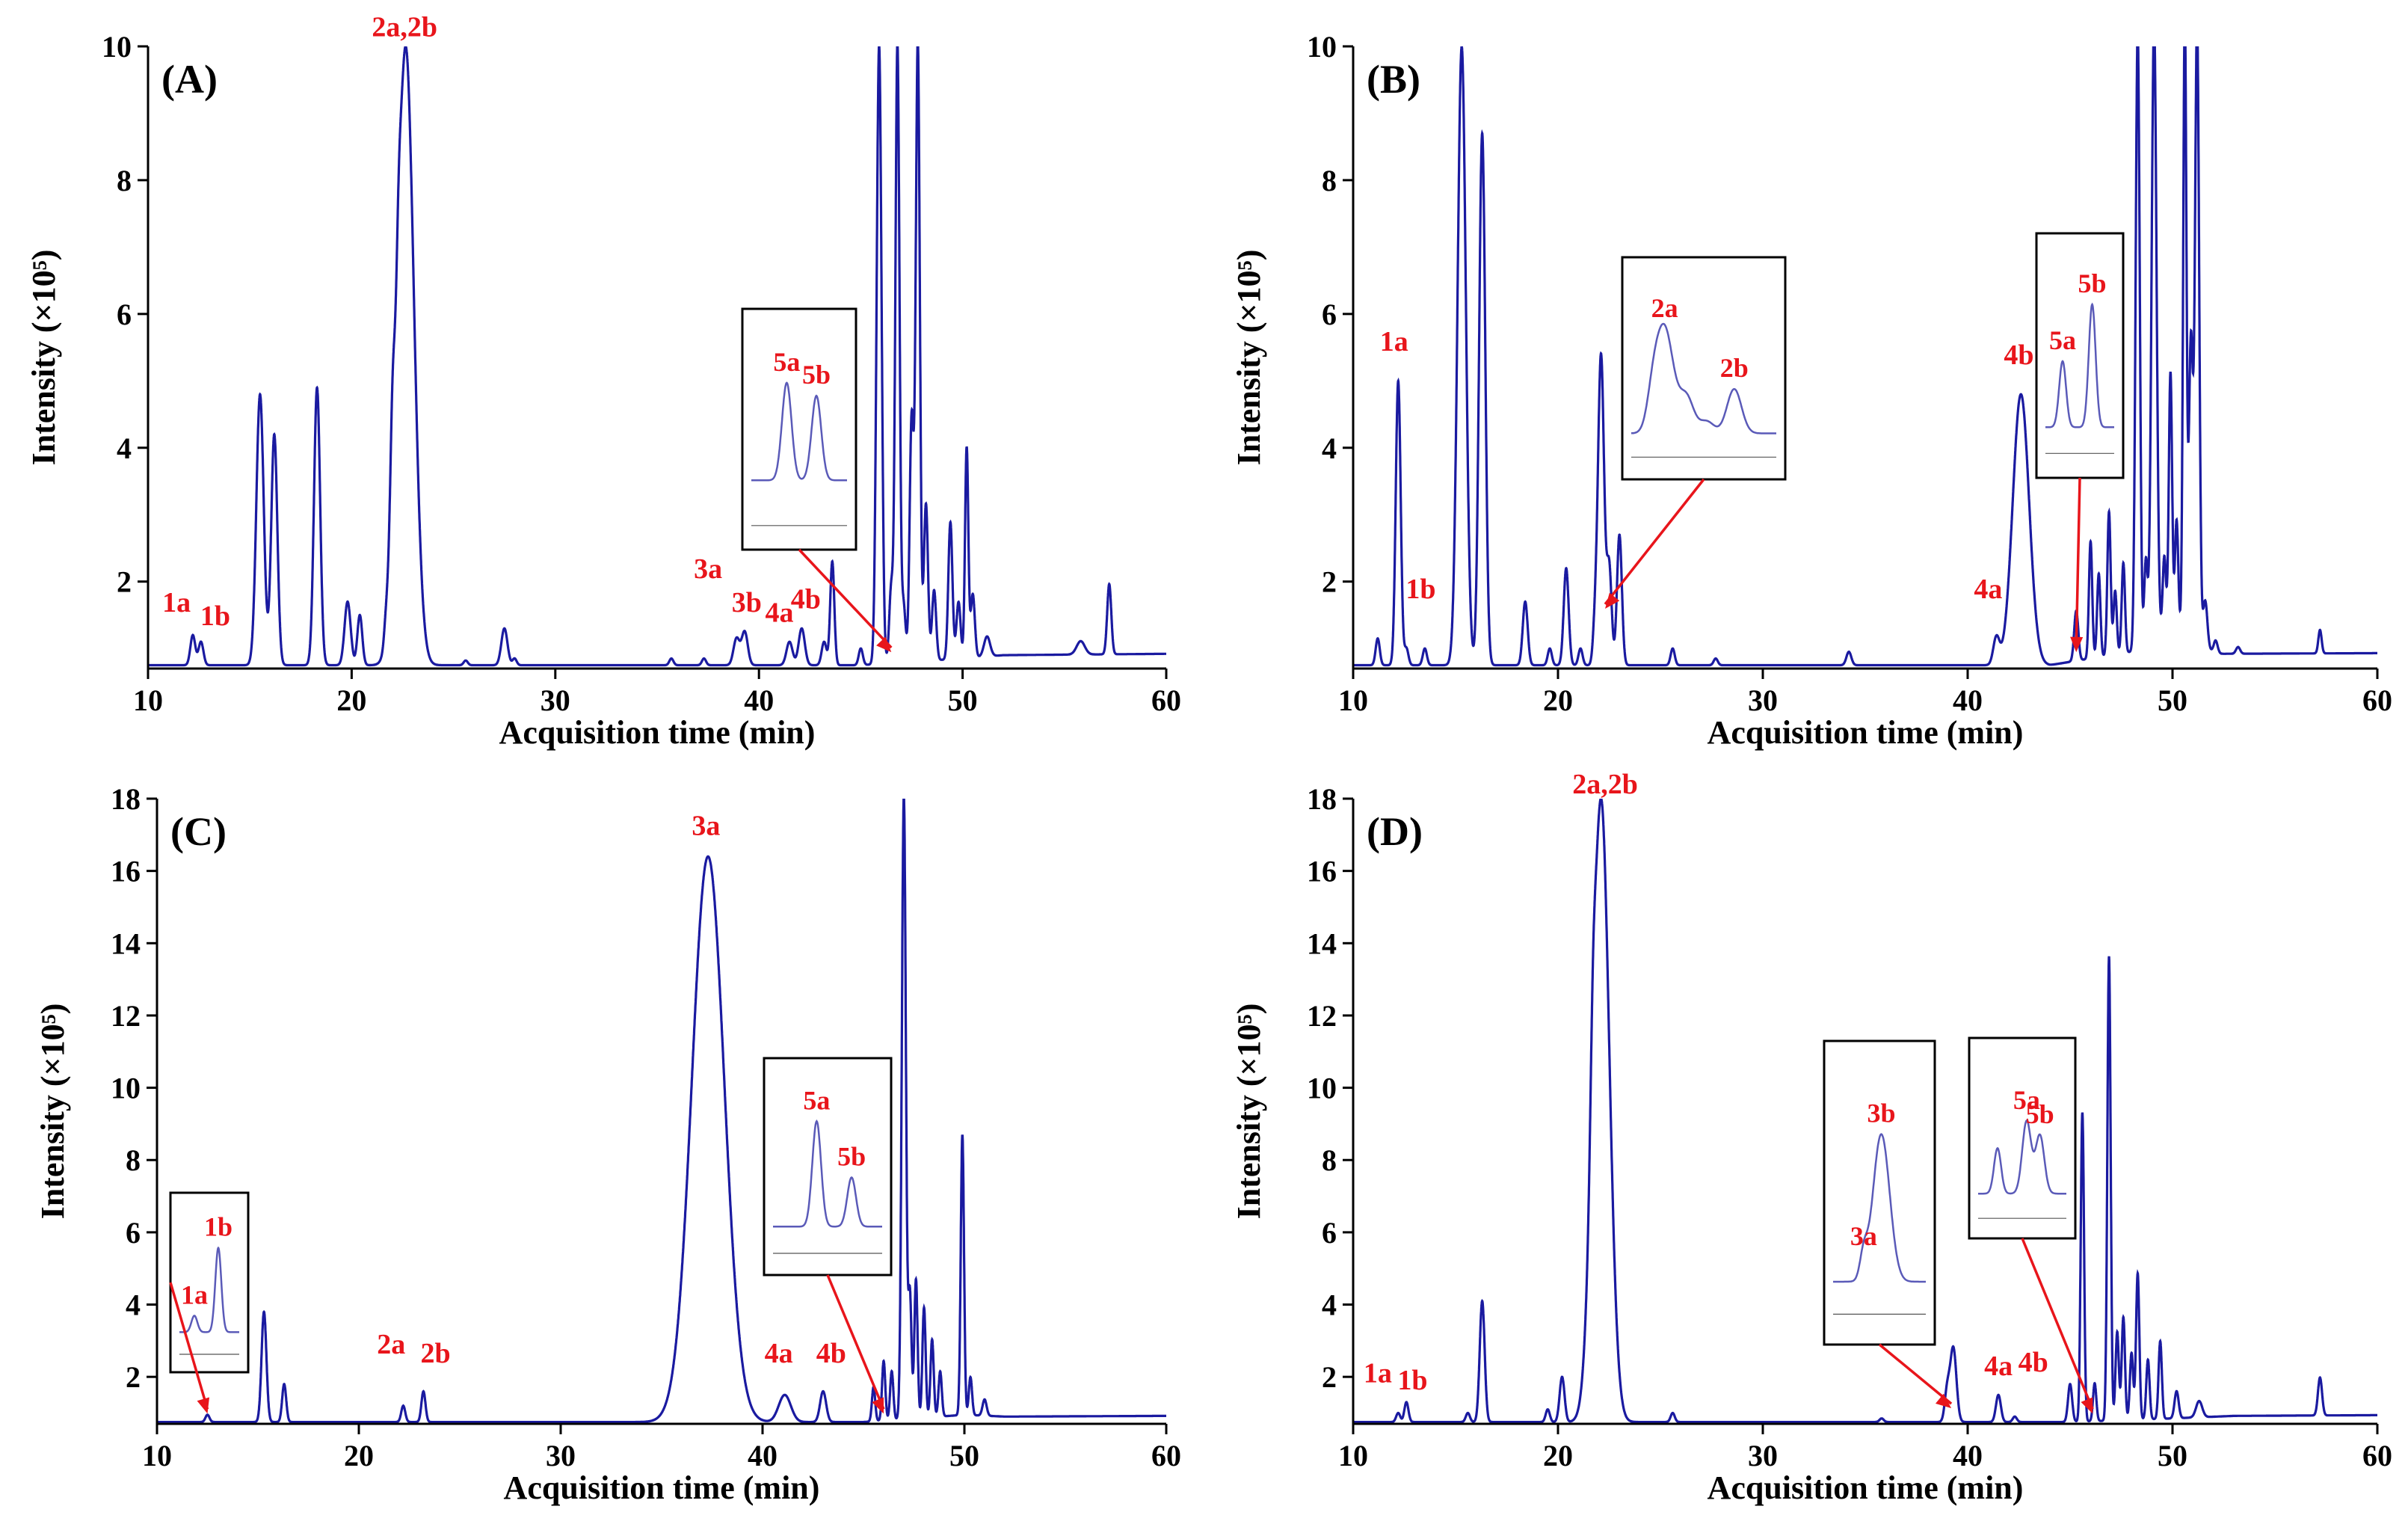 The height and width of the screenshot is (1536, 2408). Describe the element at coordinates (1863, 1236) in the screenshot. I see `inset-label-3a: 3a` at that location.